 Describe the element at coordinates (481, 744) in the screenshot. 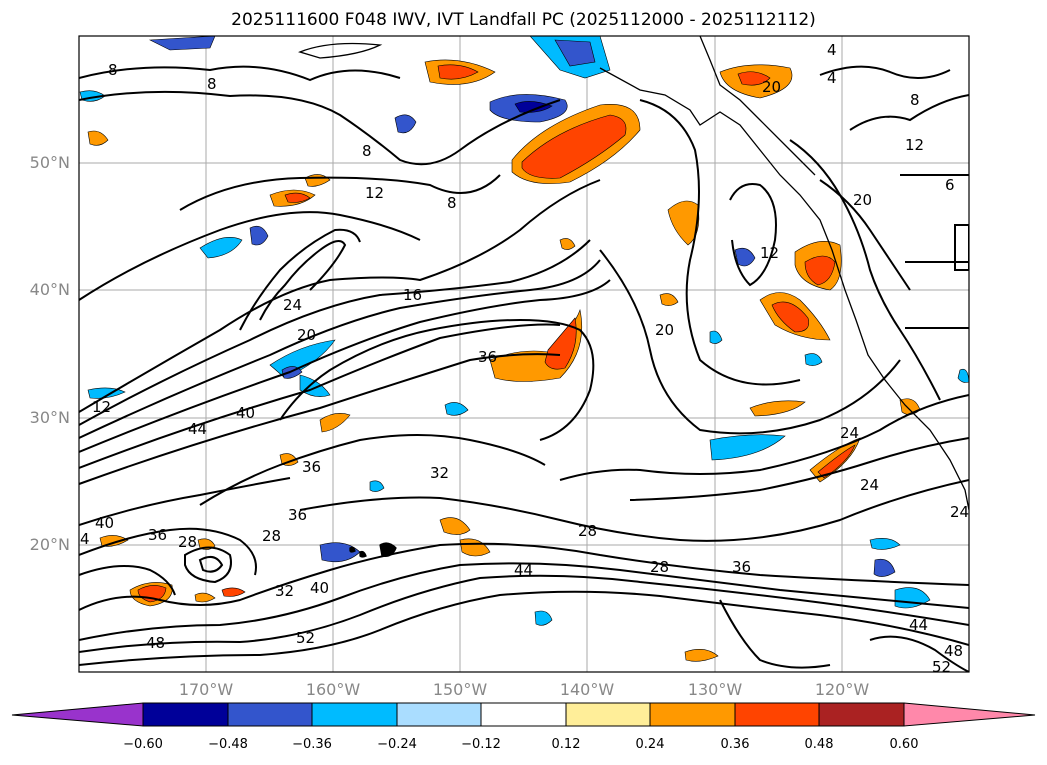

I see `colorbar-tick-label: −0.12` at that location.